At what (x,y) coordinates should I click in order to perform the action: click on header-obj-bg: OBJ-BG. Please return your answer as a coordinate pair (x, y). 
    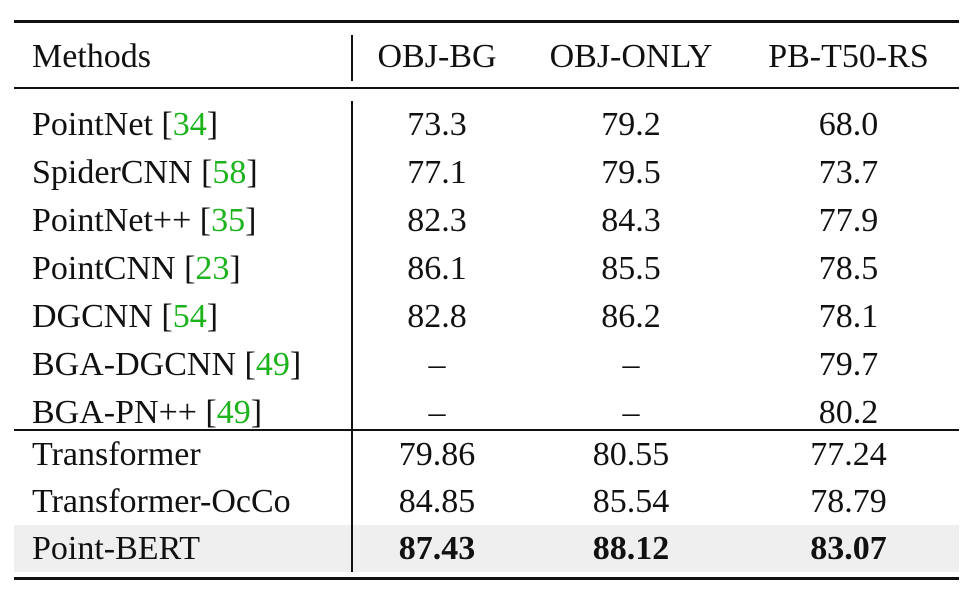
    Looking at the image, I should click on (437, 56).